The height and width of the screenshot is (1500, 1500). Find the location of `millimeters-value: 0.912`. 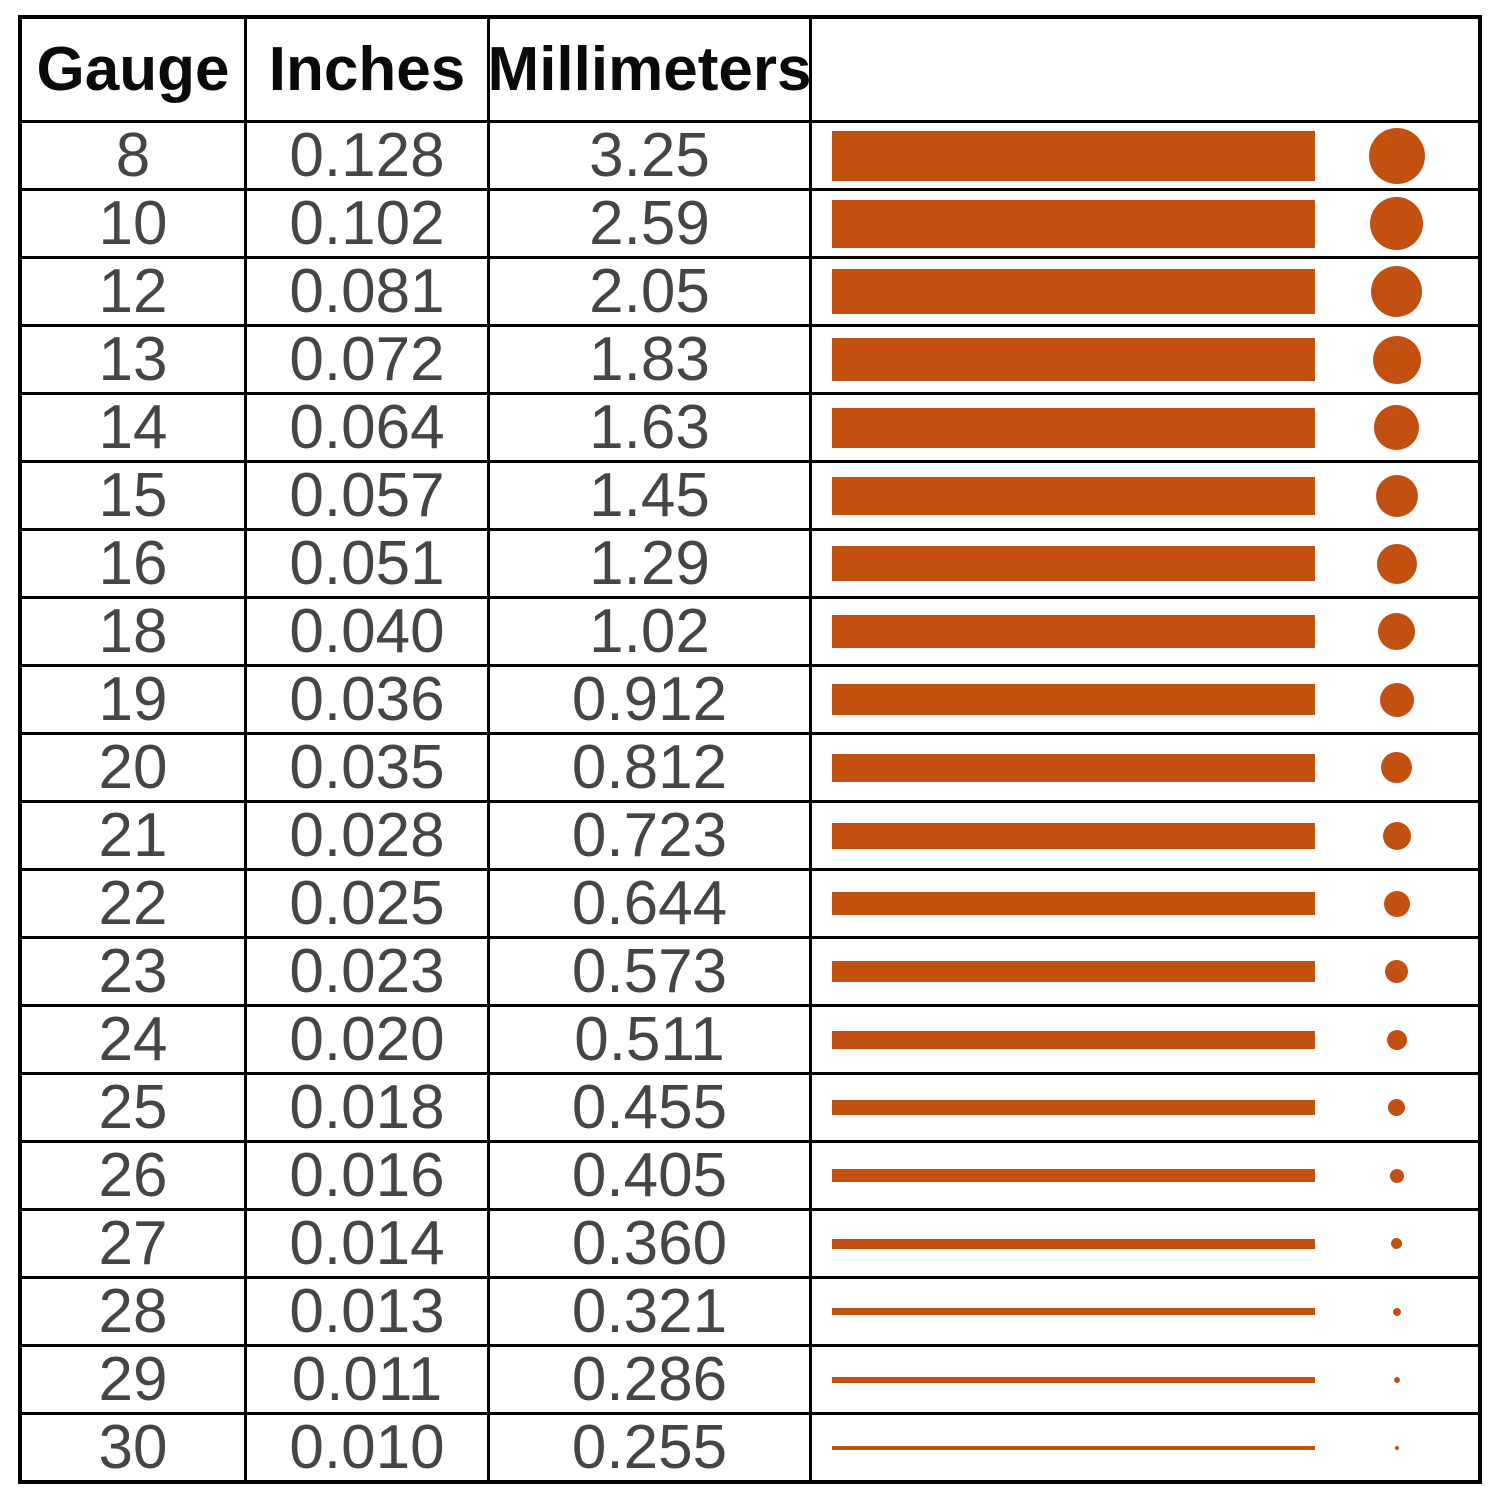

millimeters-value: 0.912 is located at coordinates (648, 699).